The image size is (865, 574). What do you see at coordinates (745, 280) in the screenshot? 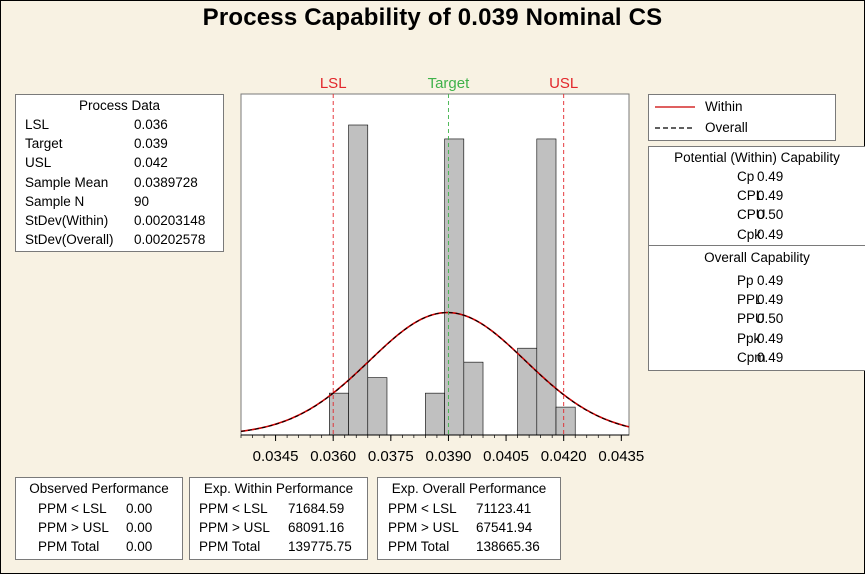
I see `overall-capability-label: Pp` at bounding box center [745, 280].